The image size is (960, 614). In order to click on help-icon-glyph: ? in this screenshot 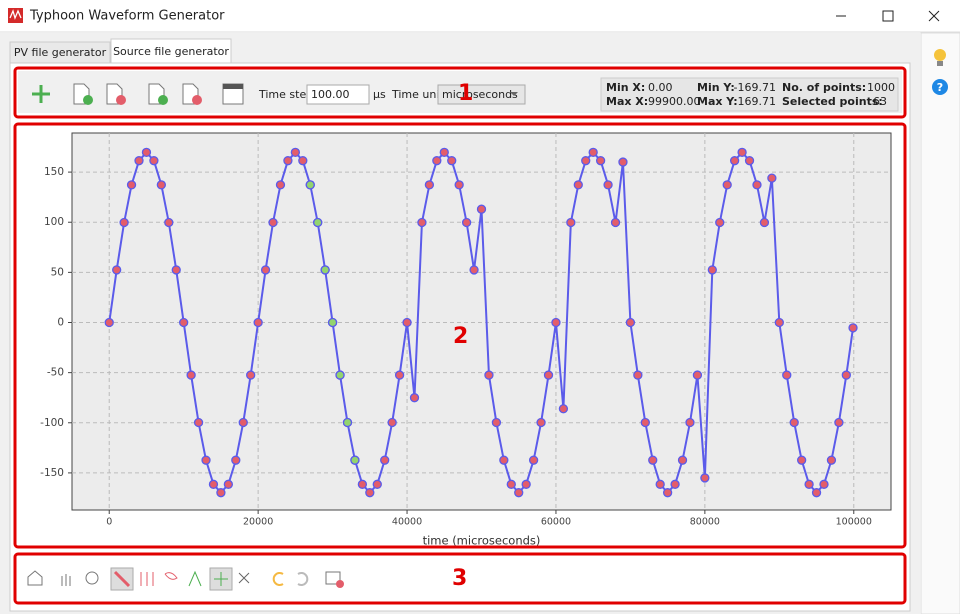, I will do `click(940, 87)`.